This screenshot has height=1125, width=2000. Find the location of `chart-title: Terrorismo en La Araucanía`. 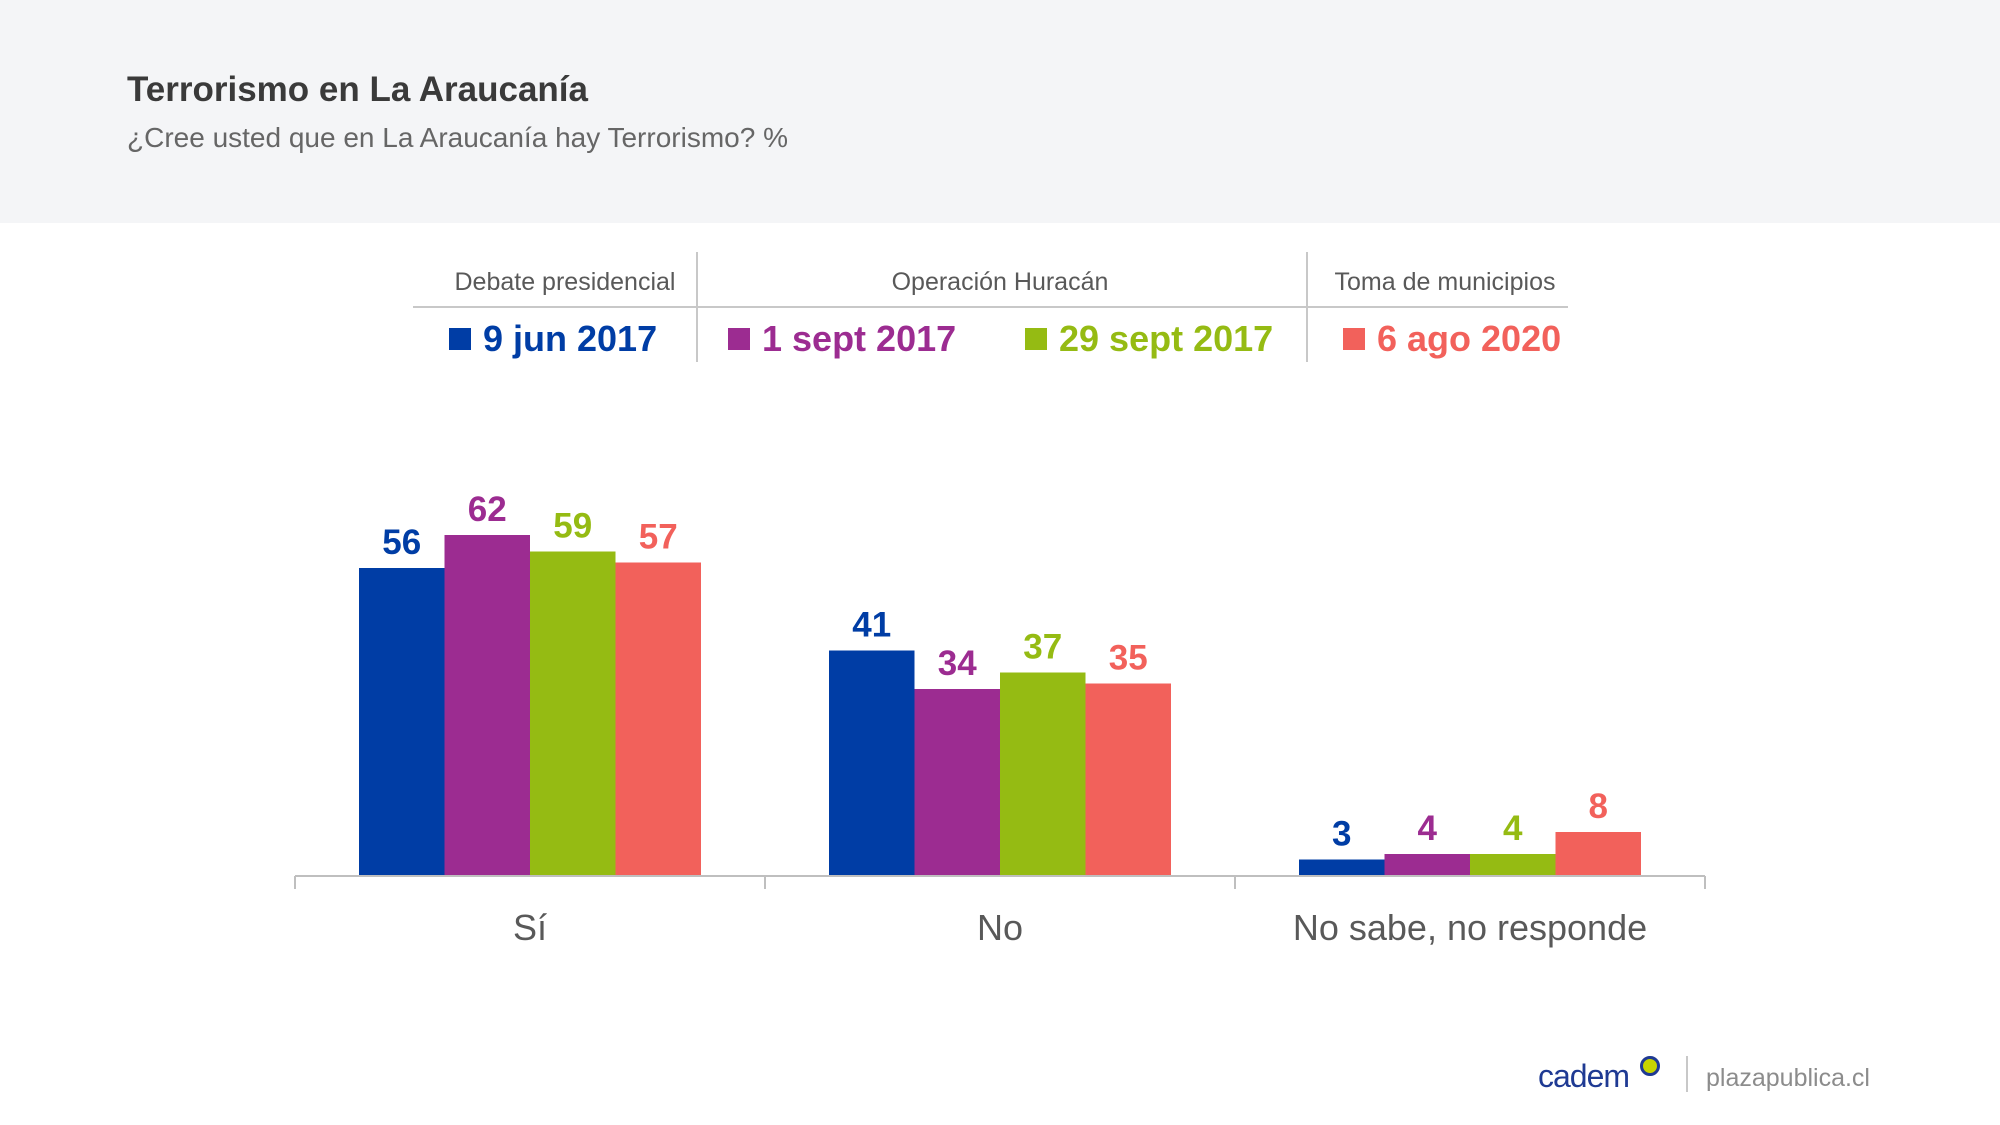

chart-title: Terrorismo en La Araucanía is located at coordinates (357, 89).